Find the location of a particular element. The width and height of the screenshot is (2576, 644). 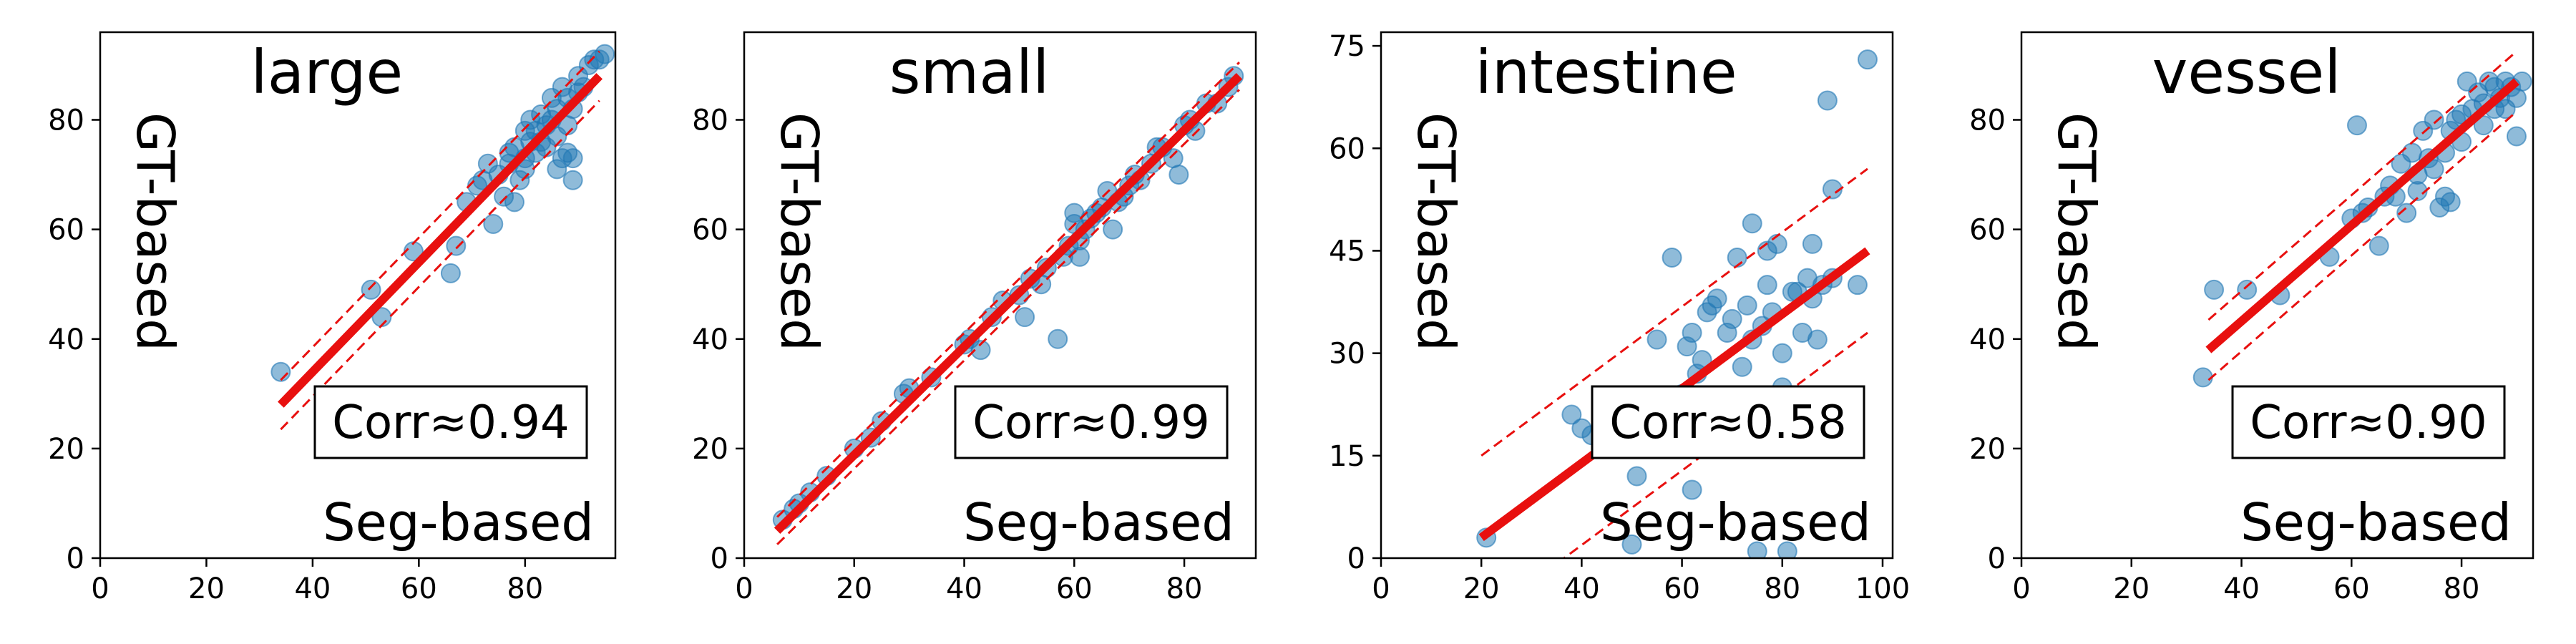

y-tick-label: 15 is located at coordinates (1347, 456).